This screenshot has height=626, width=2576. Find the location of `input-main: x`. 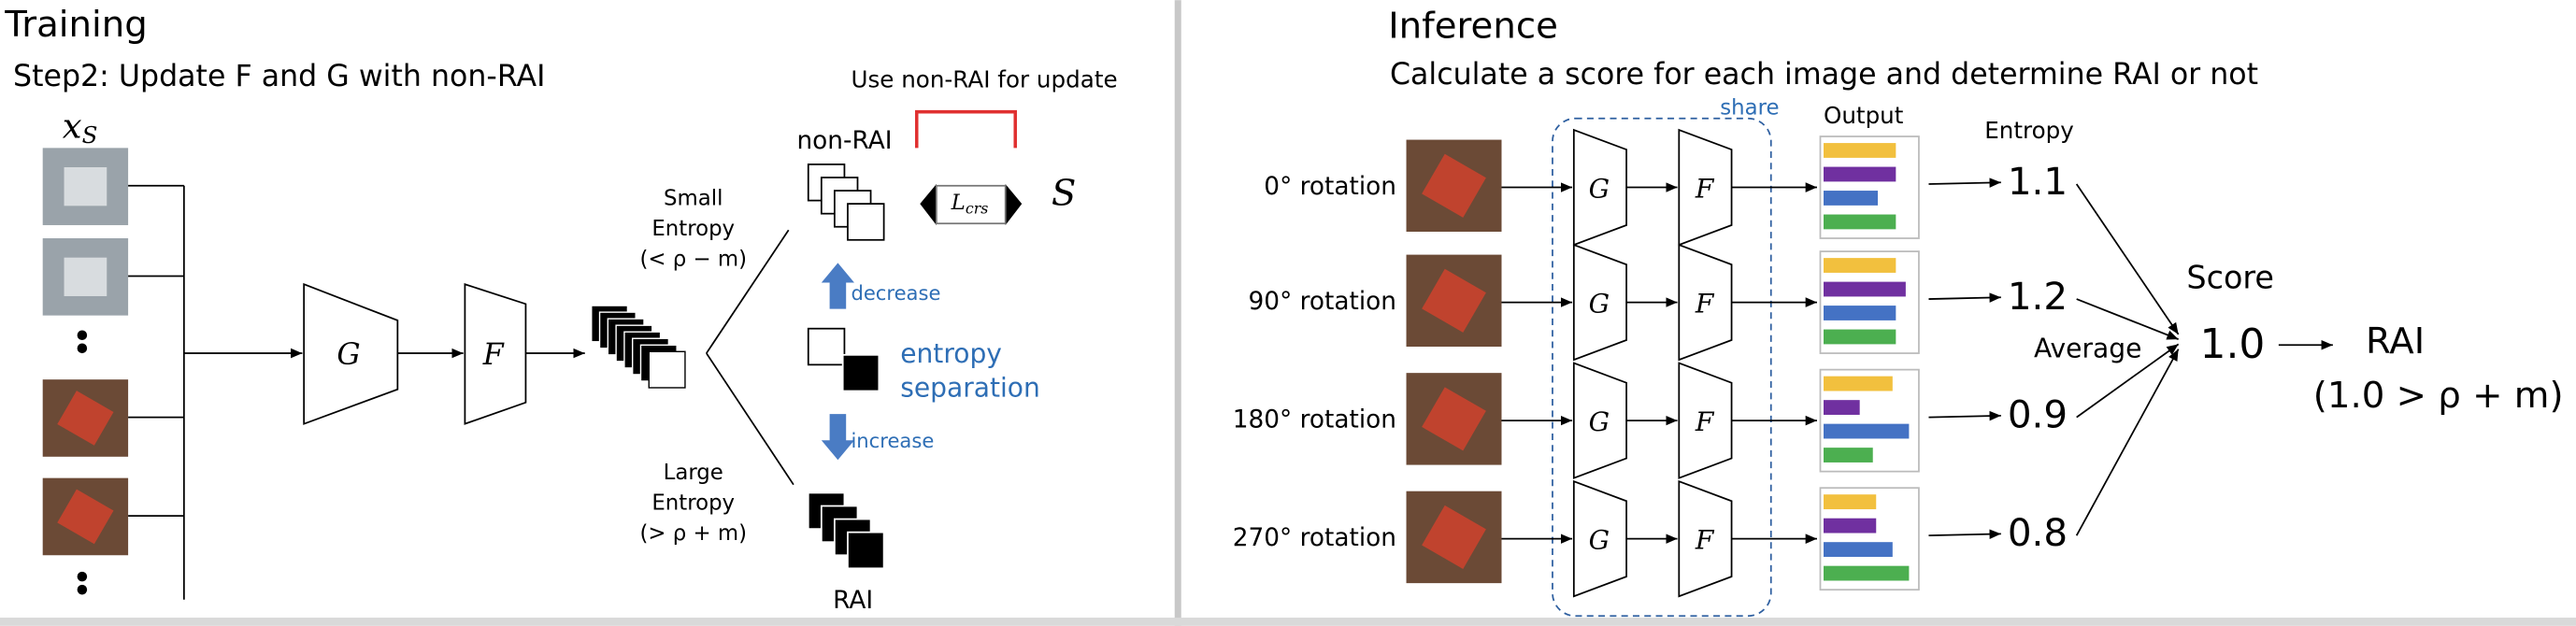

input-main: x is located at coordinates (72, 126).